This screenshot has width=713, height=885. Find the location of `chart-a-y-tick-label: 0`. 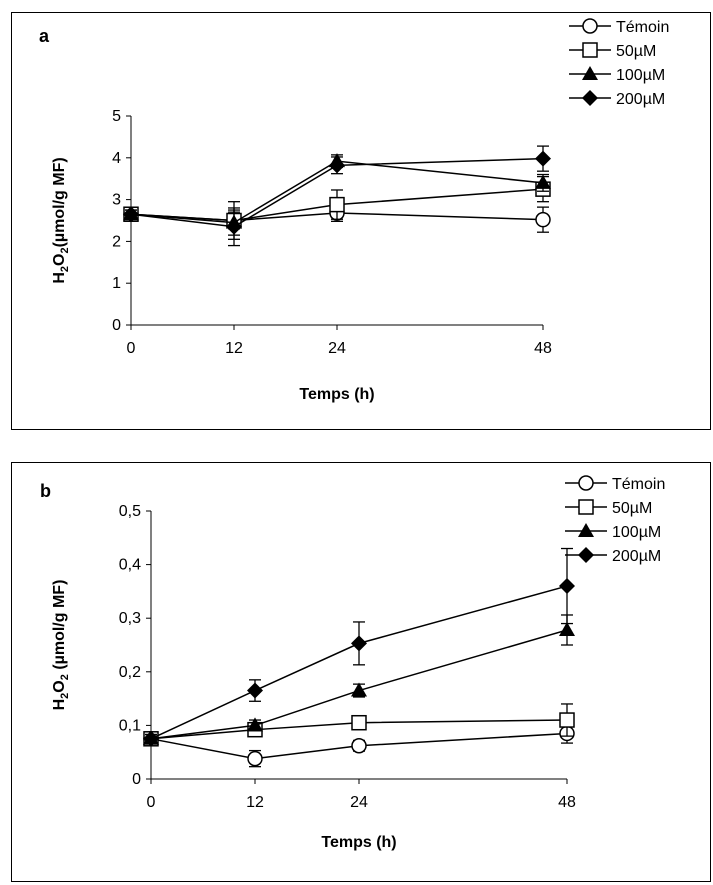

chart-a-y-tick-label: 0 is located at coordinates (116, 325).